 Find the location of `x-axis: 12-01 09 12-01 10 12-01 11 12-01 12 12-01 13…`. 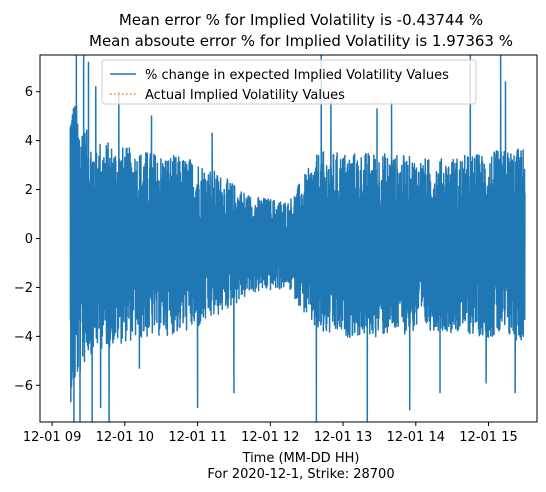

x-axis: 12-01 09 12-01 10 12-01 11 12-01 12 12-01 13… is located at coordinates (270, 433).